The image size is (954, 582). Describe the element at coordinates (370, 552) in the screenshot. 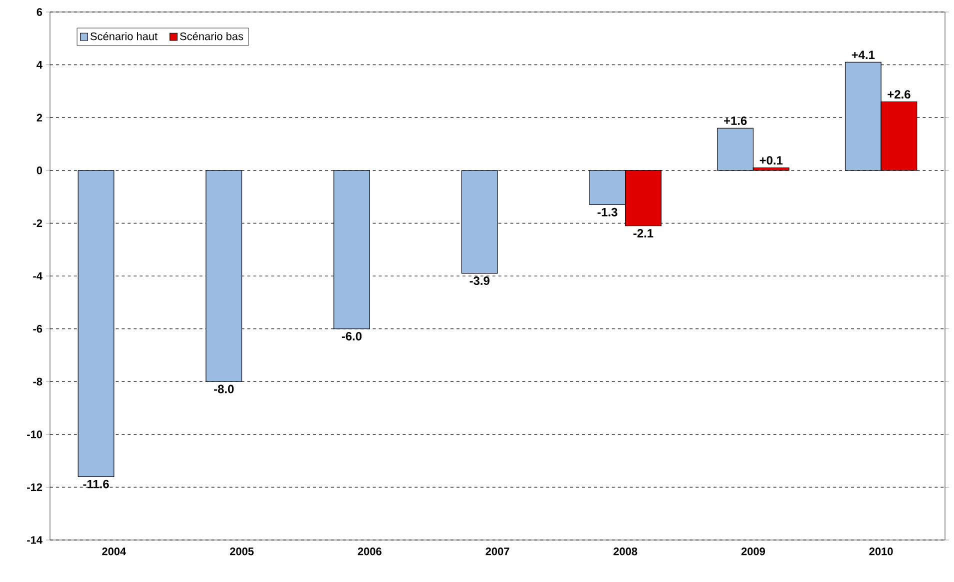

I see `x-tick-label: 2006` at that location.